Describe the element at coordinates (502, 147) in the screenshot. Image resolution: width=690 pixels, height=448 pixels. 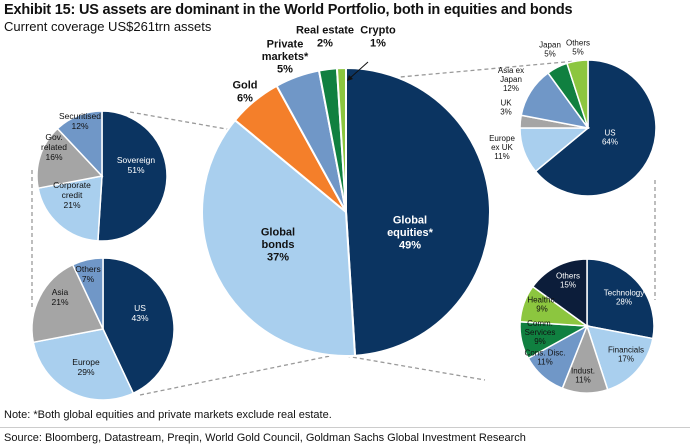
I see `slice-label: Europe ex UK 11%` at that location.